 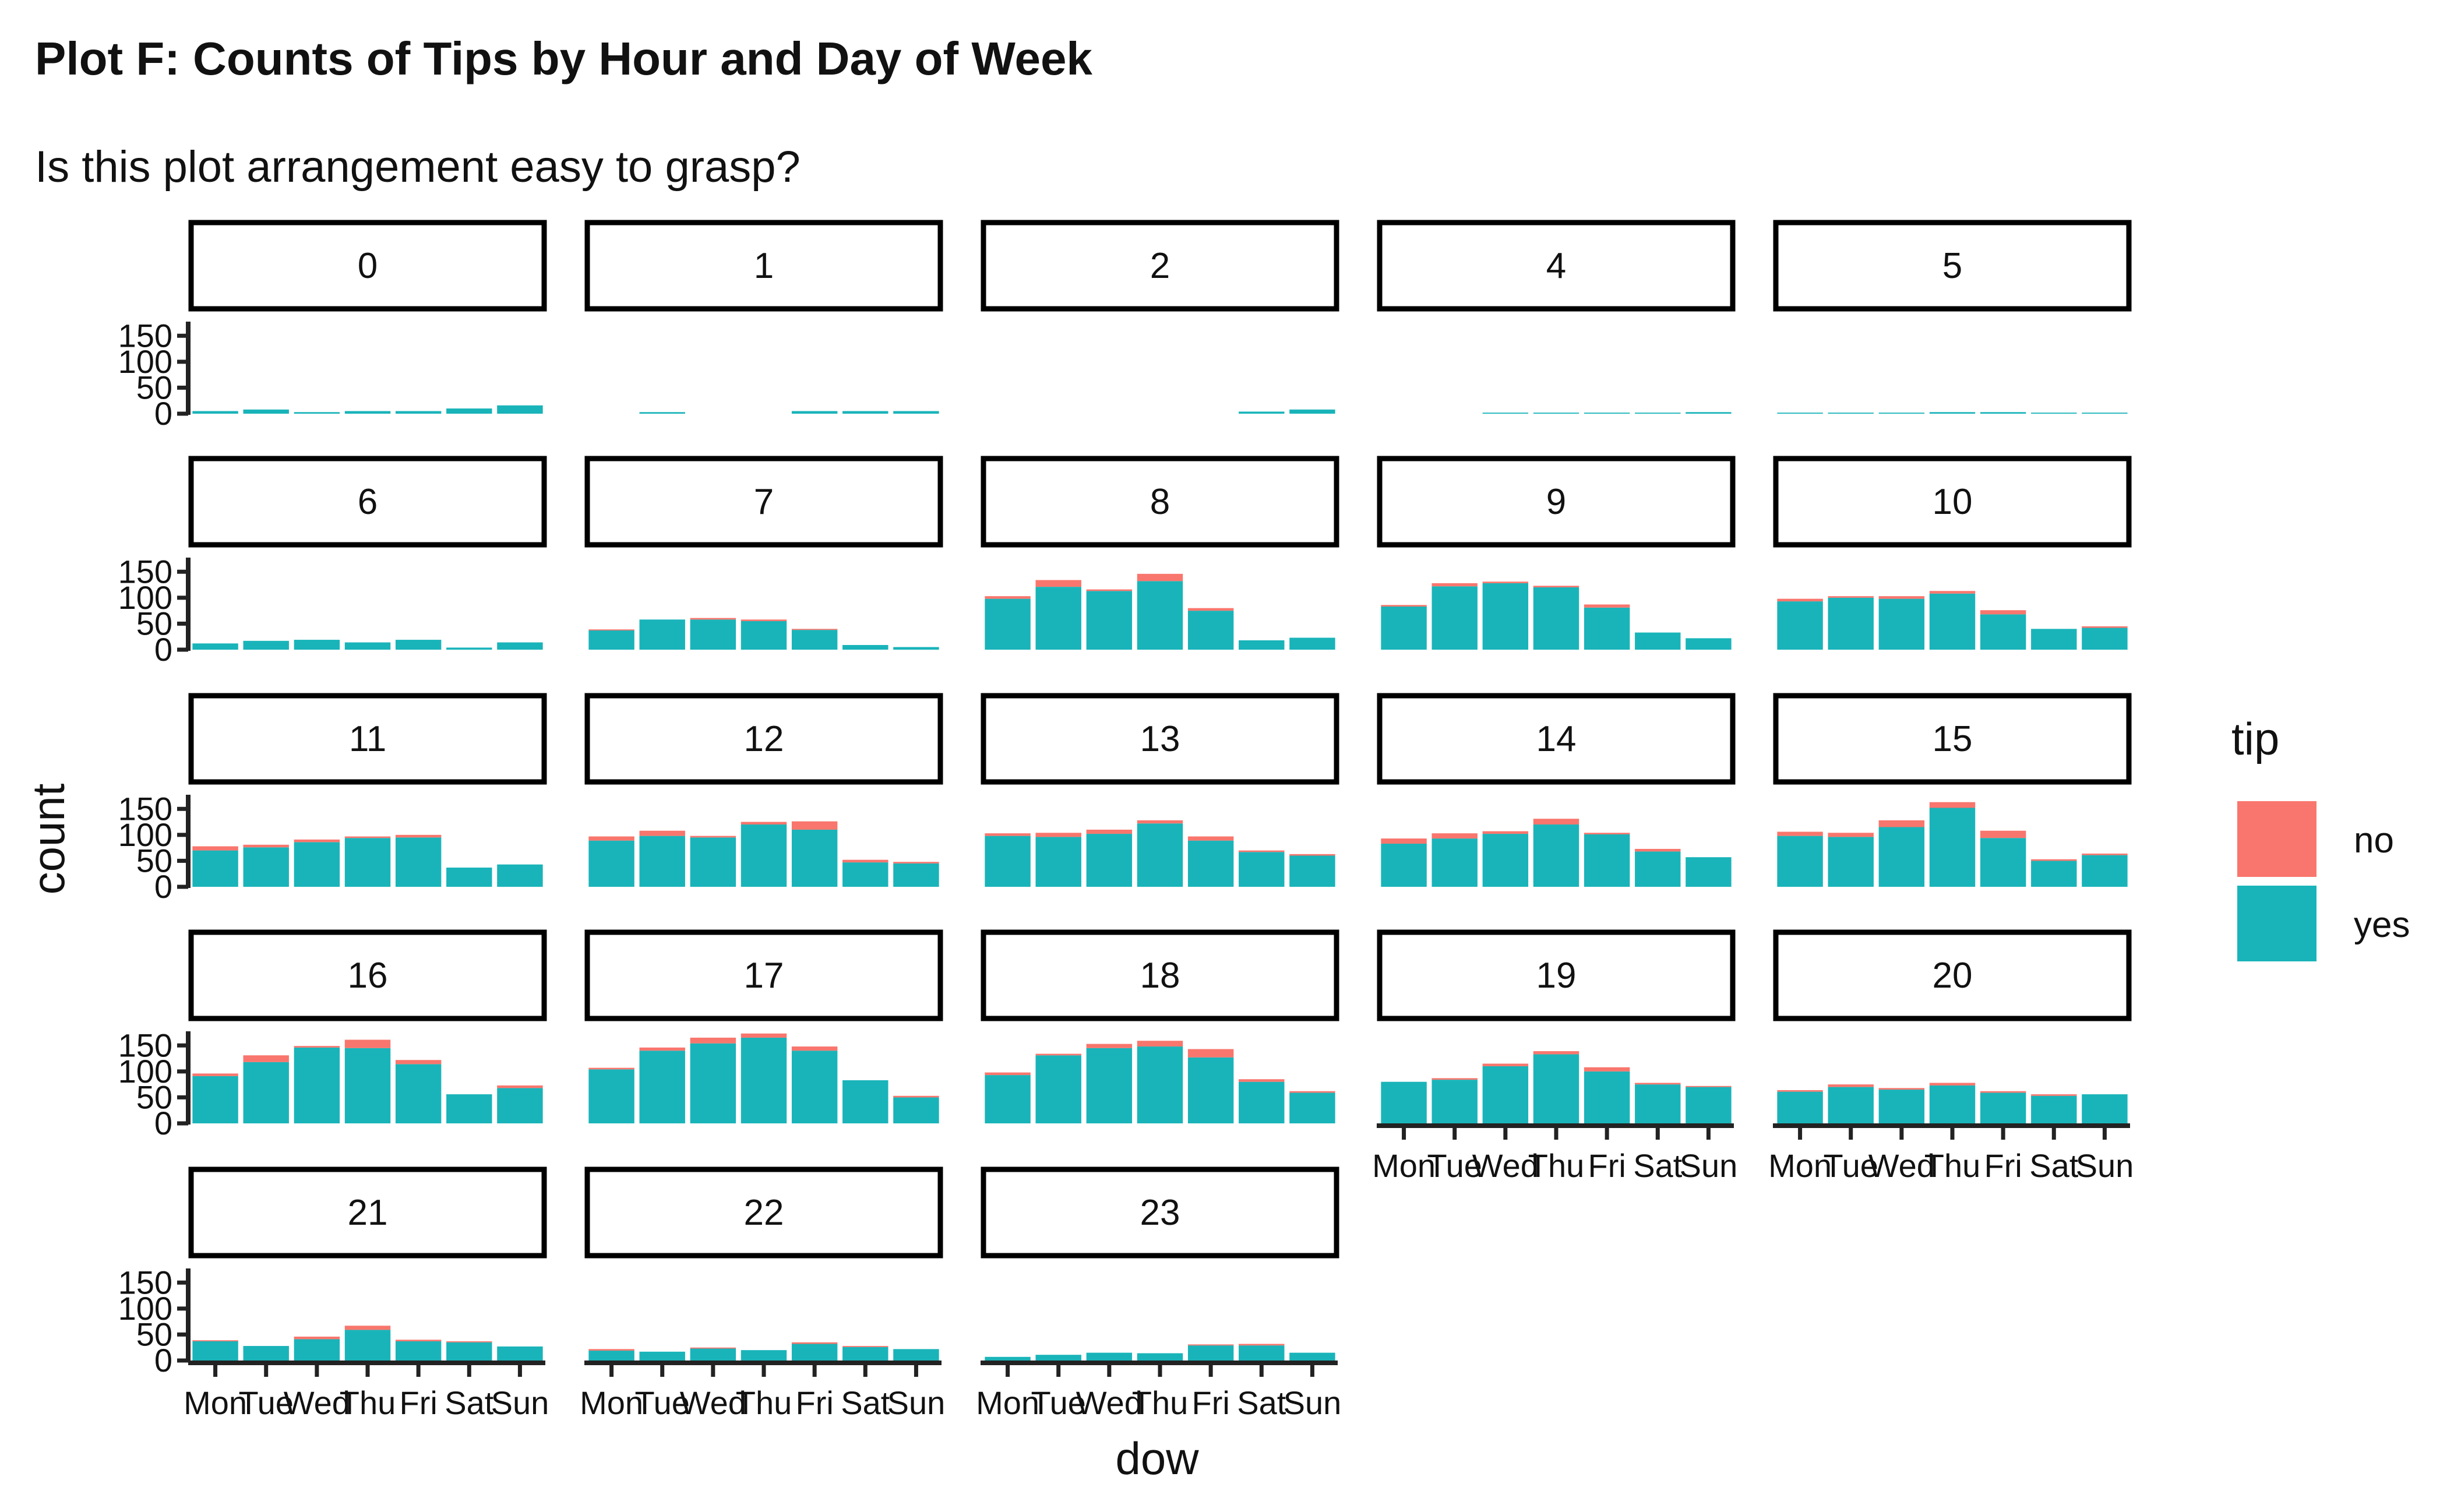 What do you see at coordinates (763, 790) in the screenshot?
I see `facet-12: 12` at bounding box center [763, 790].